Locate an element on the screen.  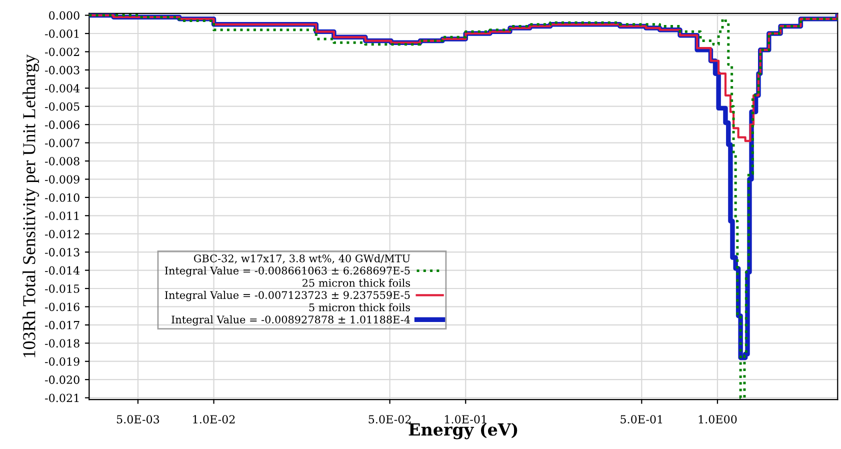
y-tick-label: -0.001 is located at coordinates (62, 33).